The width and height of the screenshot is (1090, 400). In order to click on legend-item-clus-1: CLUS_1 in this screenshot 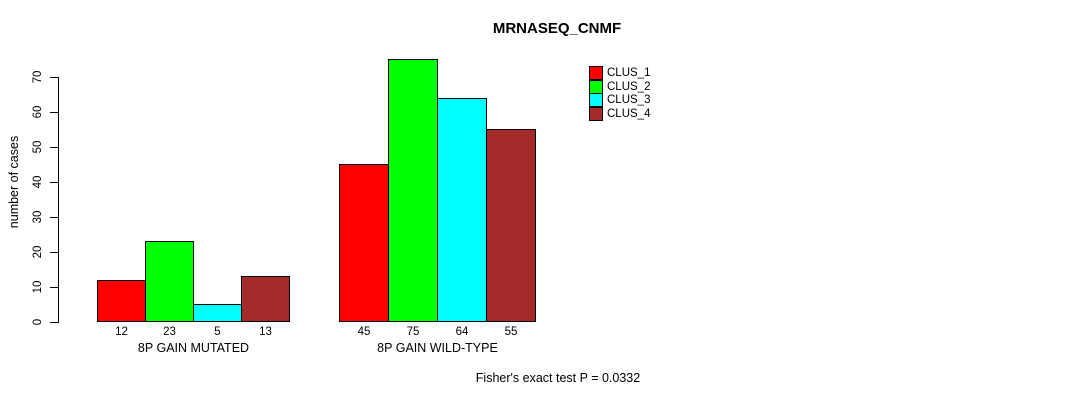, I will do `click(620, 72)`.